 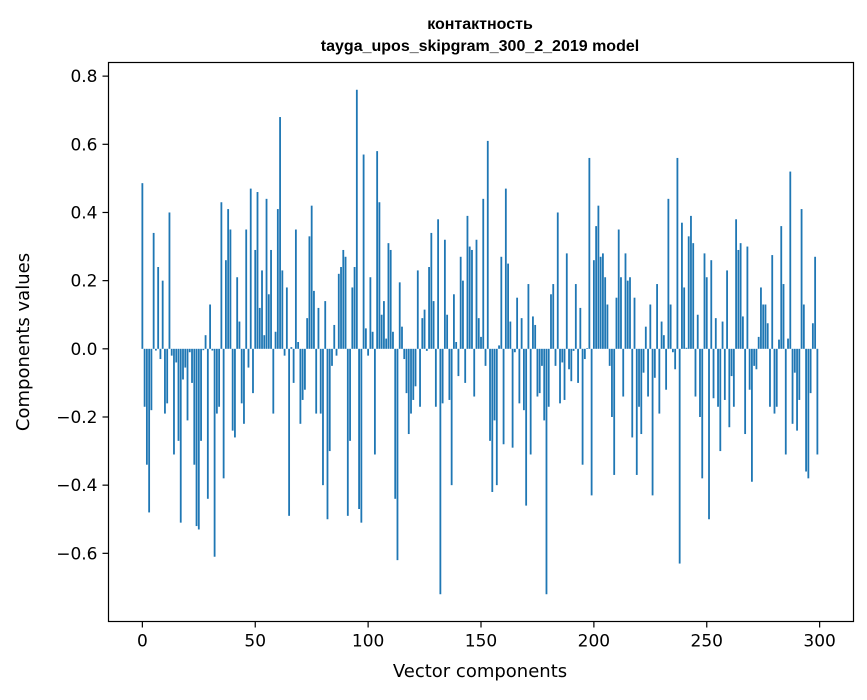 What do you see at coordinates (594, 642) in the screenshot?
I see `x-tick-label: 200` at bounding box center [594, 642].